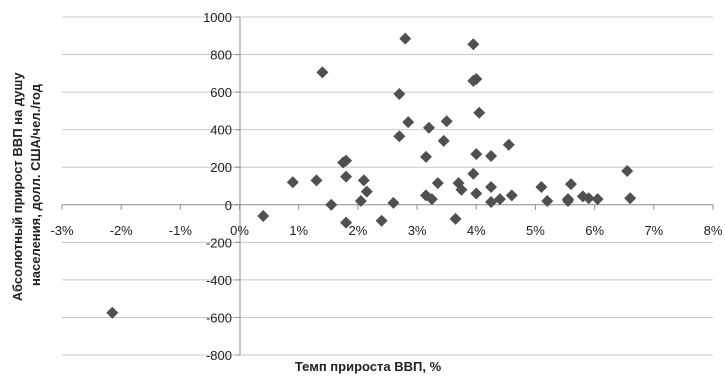 The width and height of the screenshot is (725, 377). What do you see at coordinates (217, 186) in the screenshot?
I see `y-tick-labels: -800 -600 -400 -200 0 200 400 600 800 1000` at bounding box center [217, 186].